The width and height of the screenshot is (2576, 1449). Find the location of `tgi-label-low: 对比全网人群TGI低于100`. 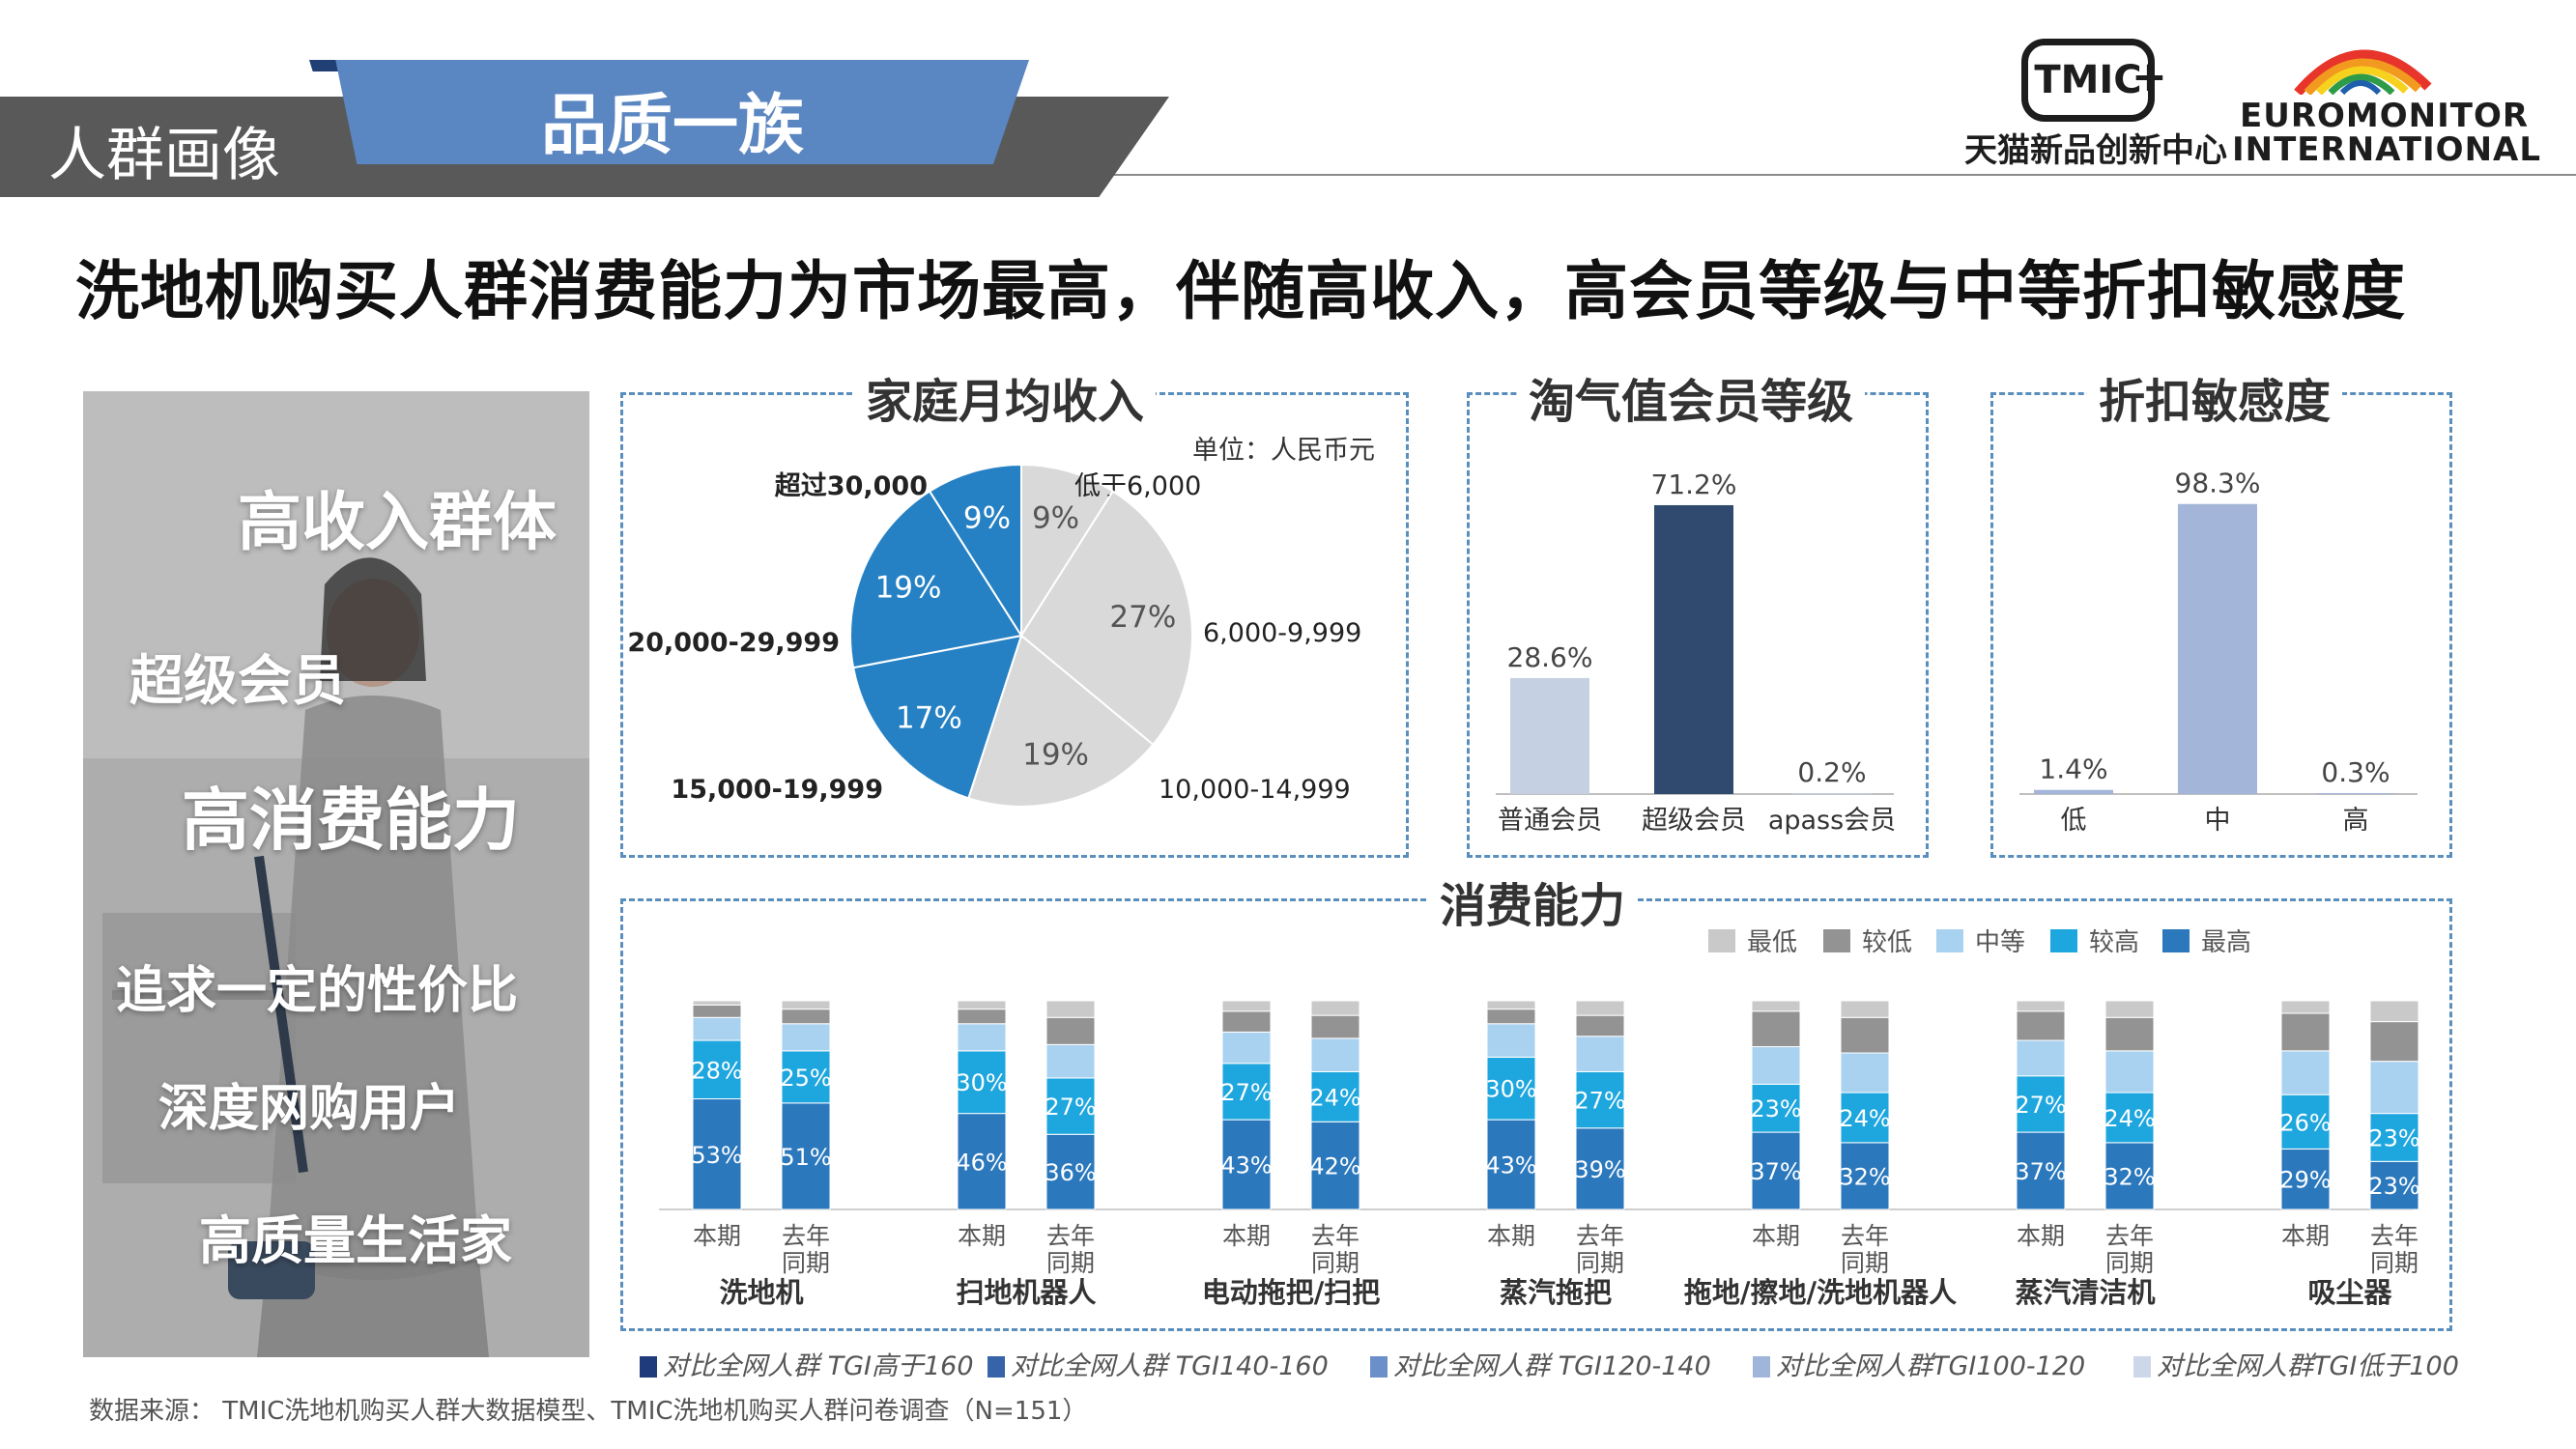

tgi-label-low: 对比全网人群TGI低于100 is located at coordinates (2308, 1366).